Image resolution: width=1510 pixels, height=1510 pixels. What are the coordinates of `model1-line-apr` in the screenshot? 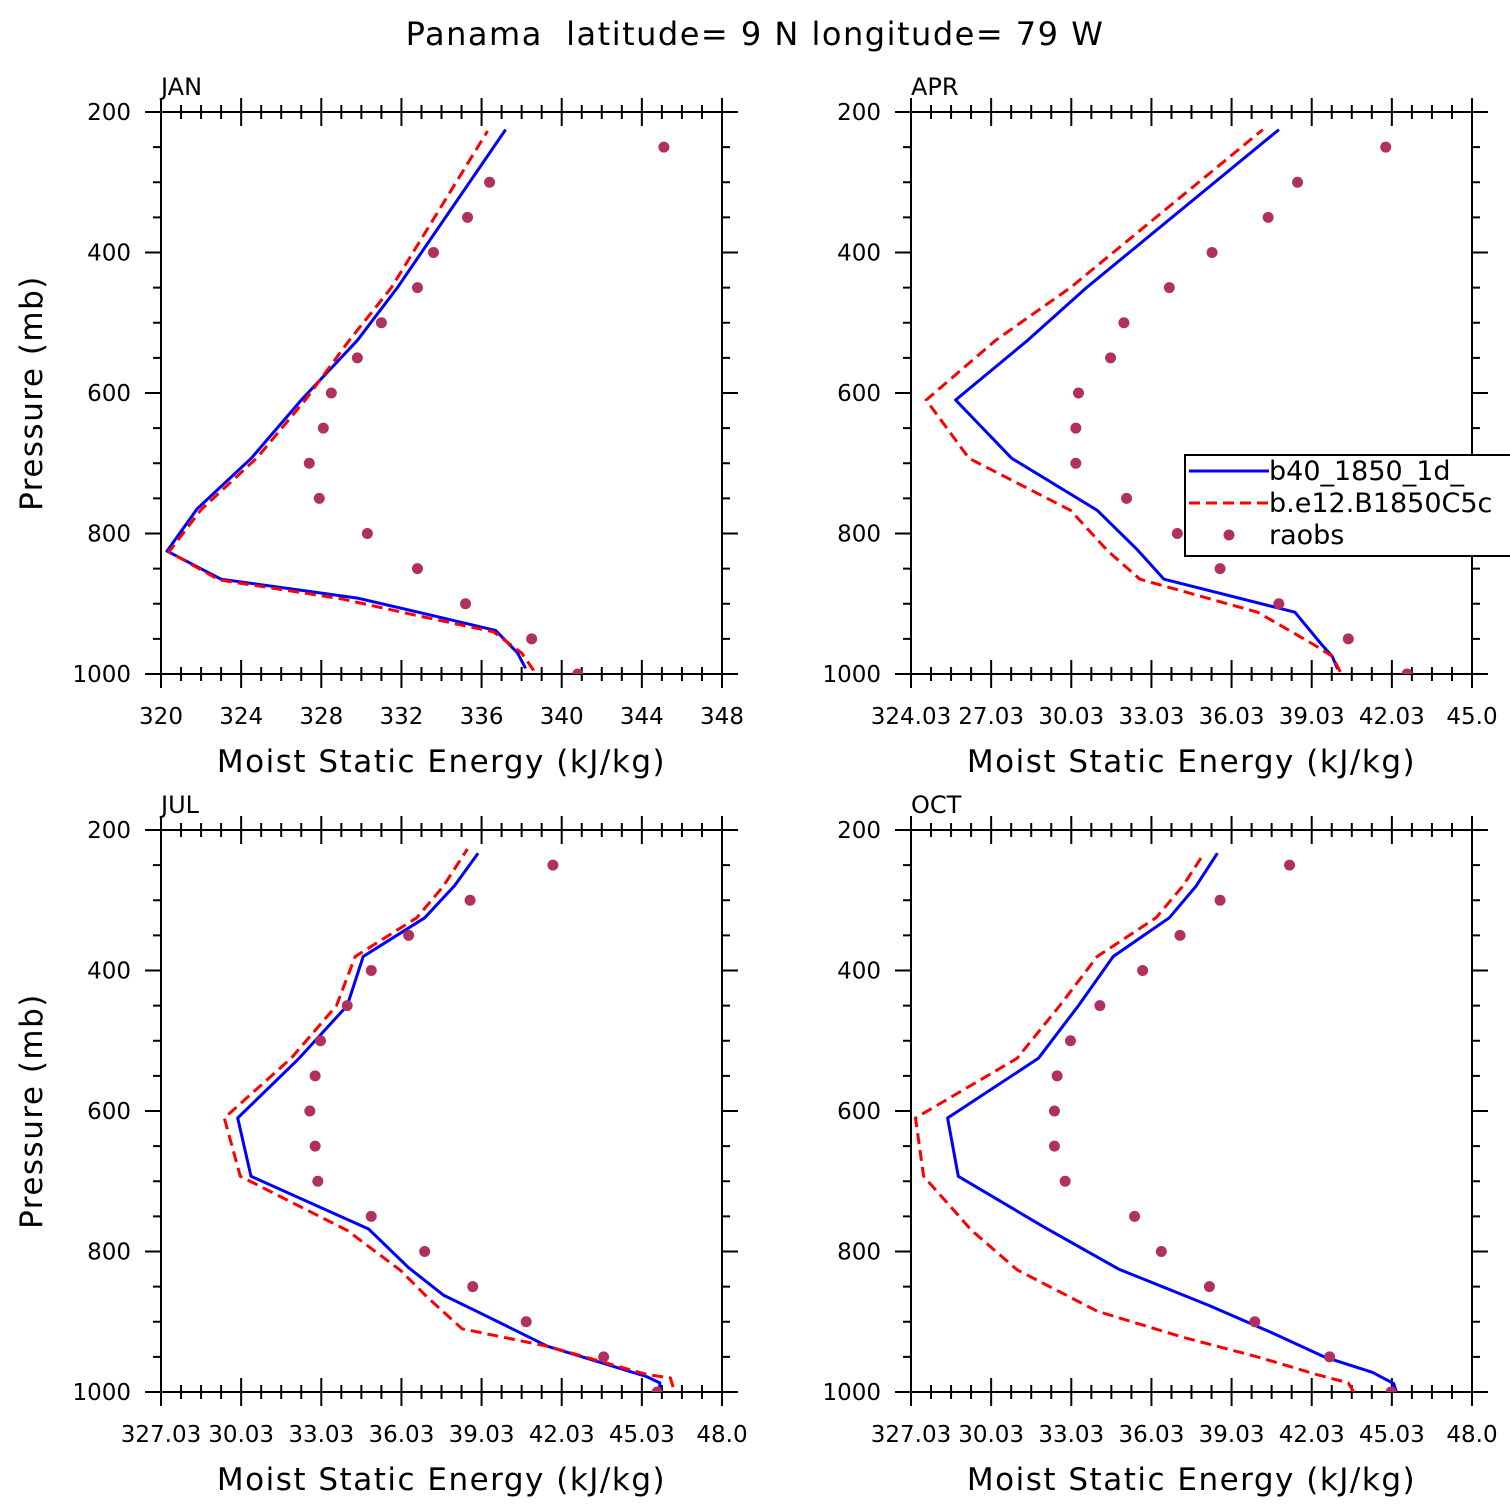 It's located at (1146, 399).